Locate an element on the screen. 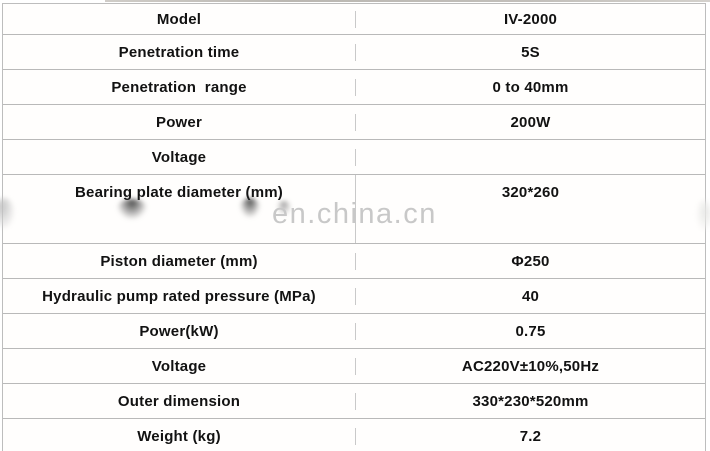 The height and width of the screenshot is (451, 710). spec-value: 7.2 is located at coordinates (530, 436).